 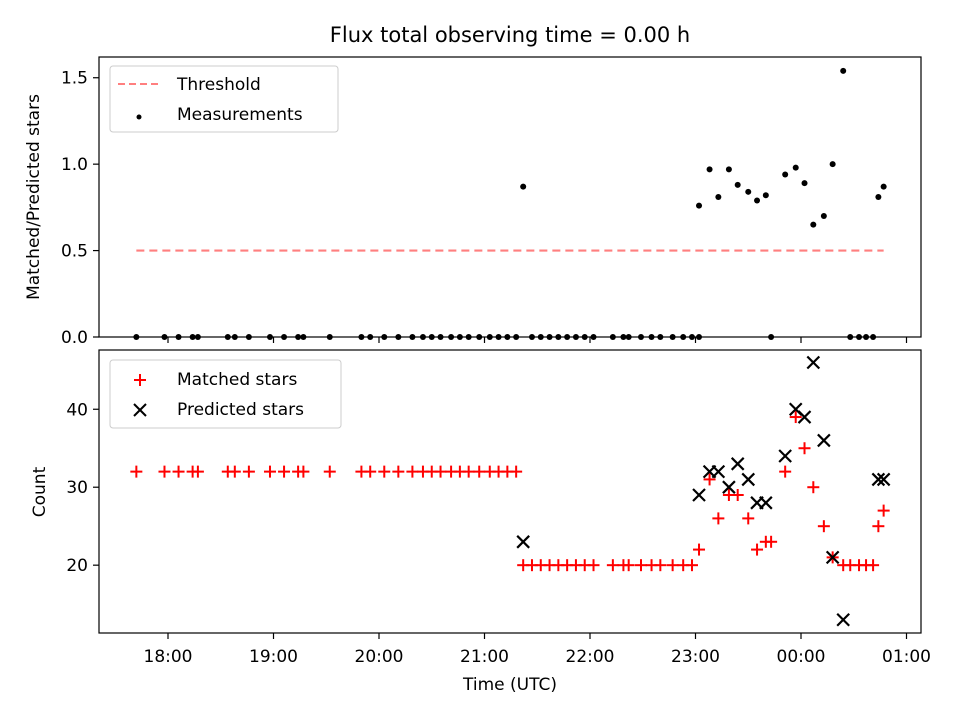 I want to click on legend-matched-swatch, so click(x=140, y=380).